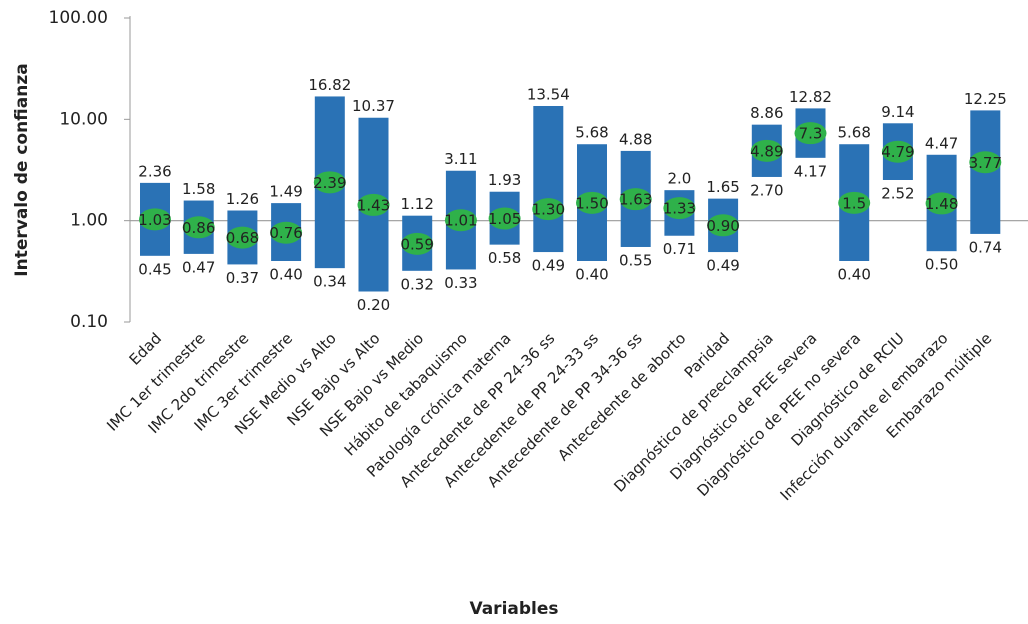 The image size is (1028, 624). What do you see at coordinates (145, 348) in the screenshot?
I see `x-tick-label: Edad` at bounding box center [145, 348].